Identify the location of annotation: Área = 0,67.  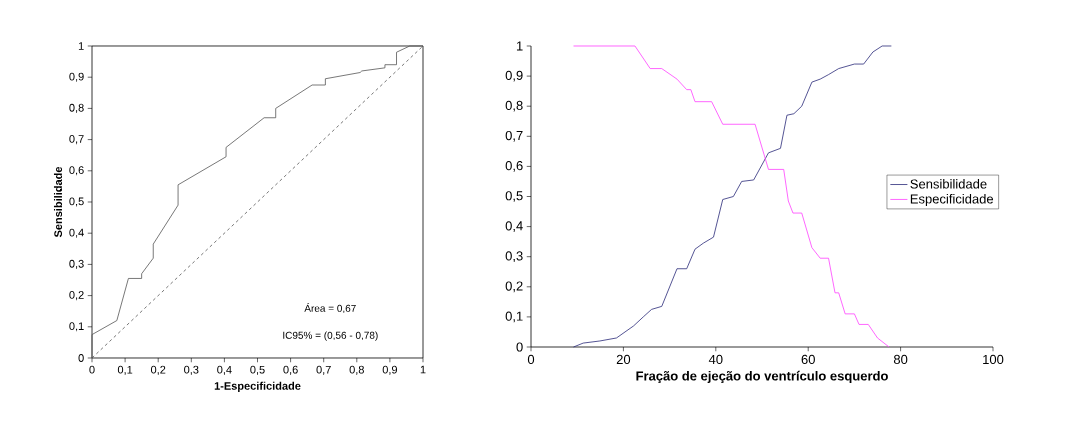
(330, 308).